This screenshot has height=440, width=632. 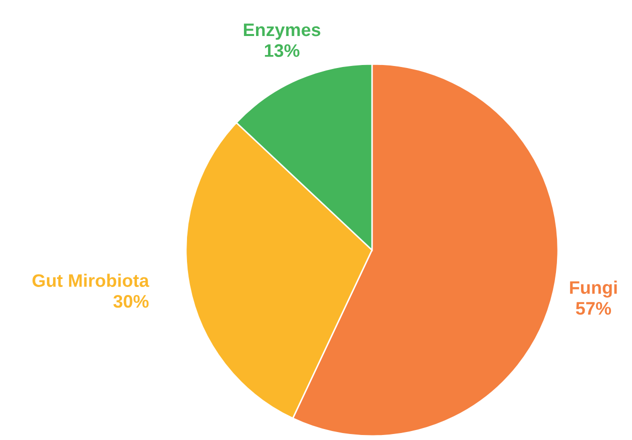 I want to click on data-label: 57%, so click(x=594, y=308).